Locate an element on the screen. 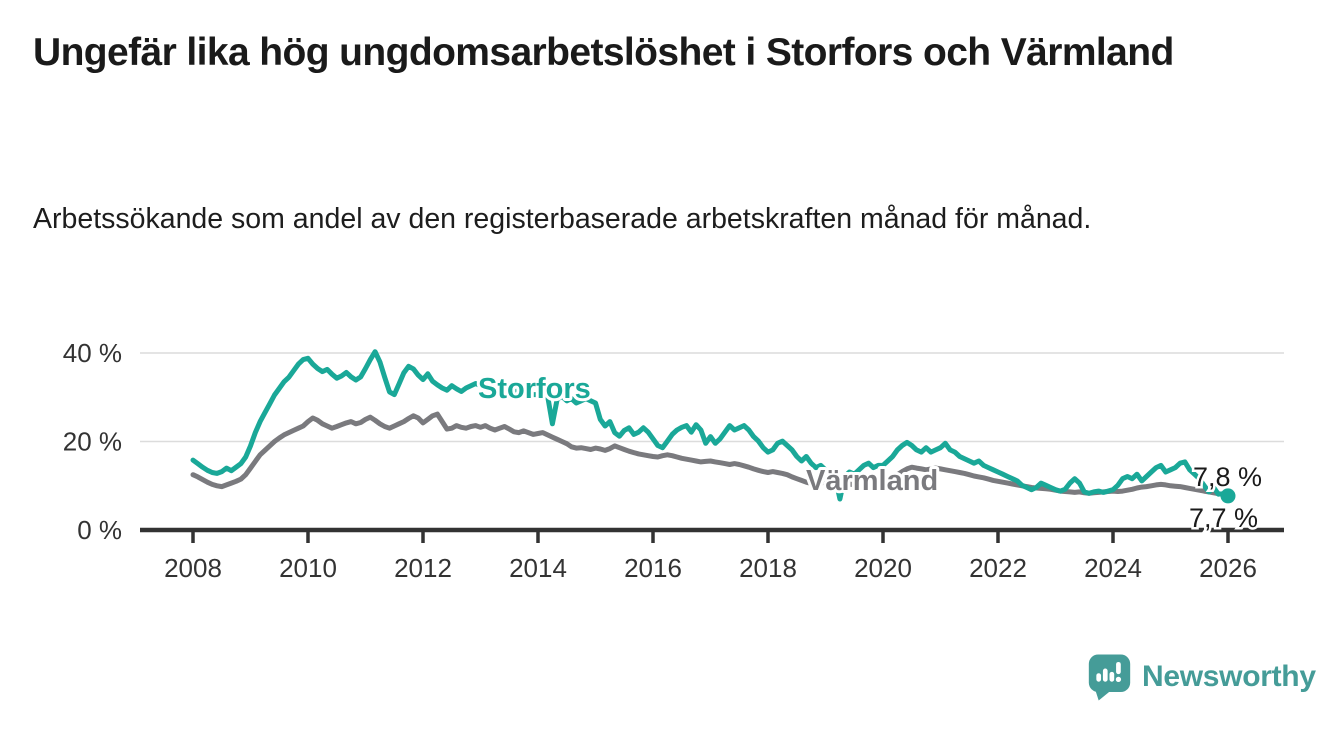 This screenshot has width=1340, height=734. x-tick-label-2008: 2008 is located at coordinates (193, 568).